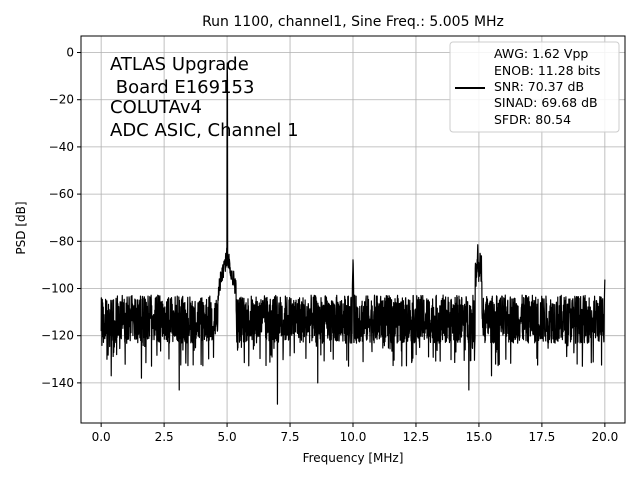  I want to click on x-tick-label: 7.5, so click(289, 437).